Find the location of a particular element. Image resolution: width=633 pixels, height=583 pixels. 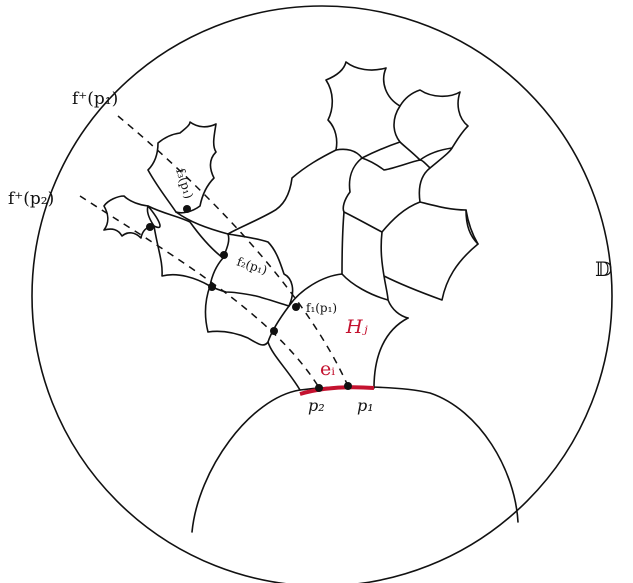

point-p2 is located at coordinates (319, 388).